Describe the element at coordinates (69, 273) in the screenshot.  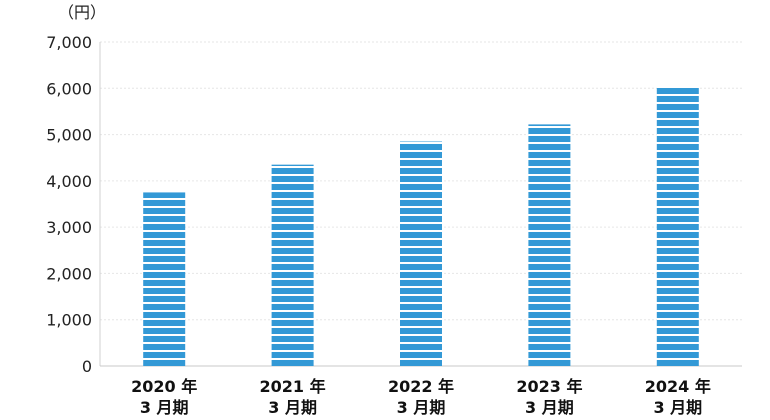
I see `y-tick-label: 2,000` at that location.